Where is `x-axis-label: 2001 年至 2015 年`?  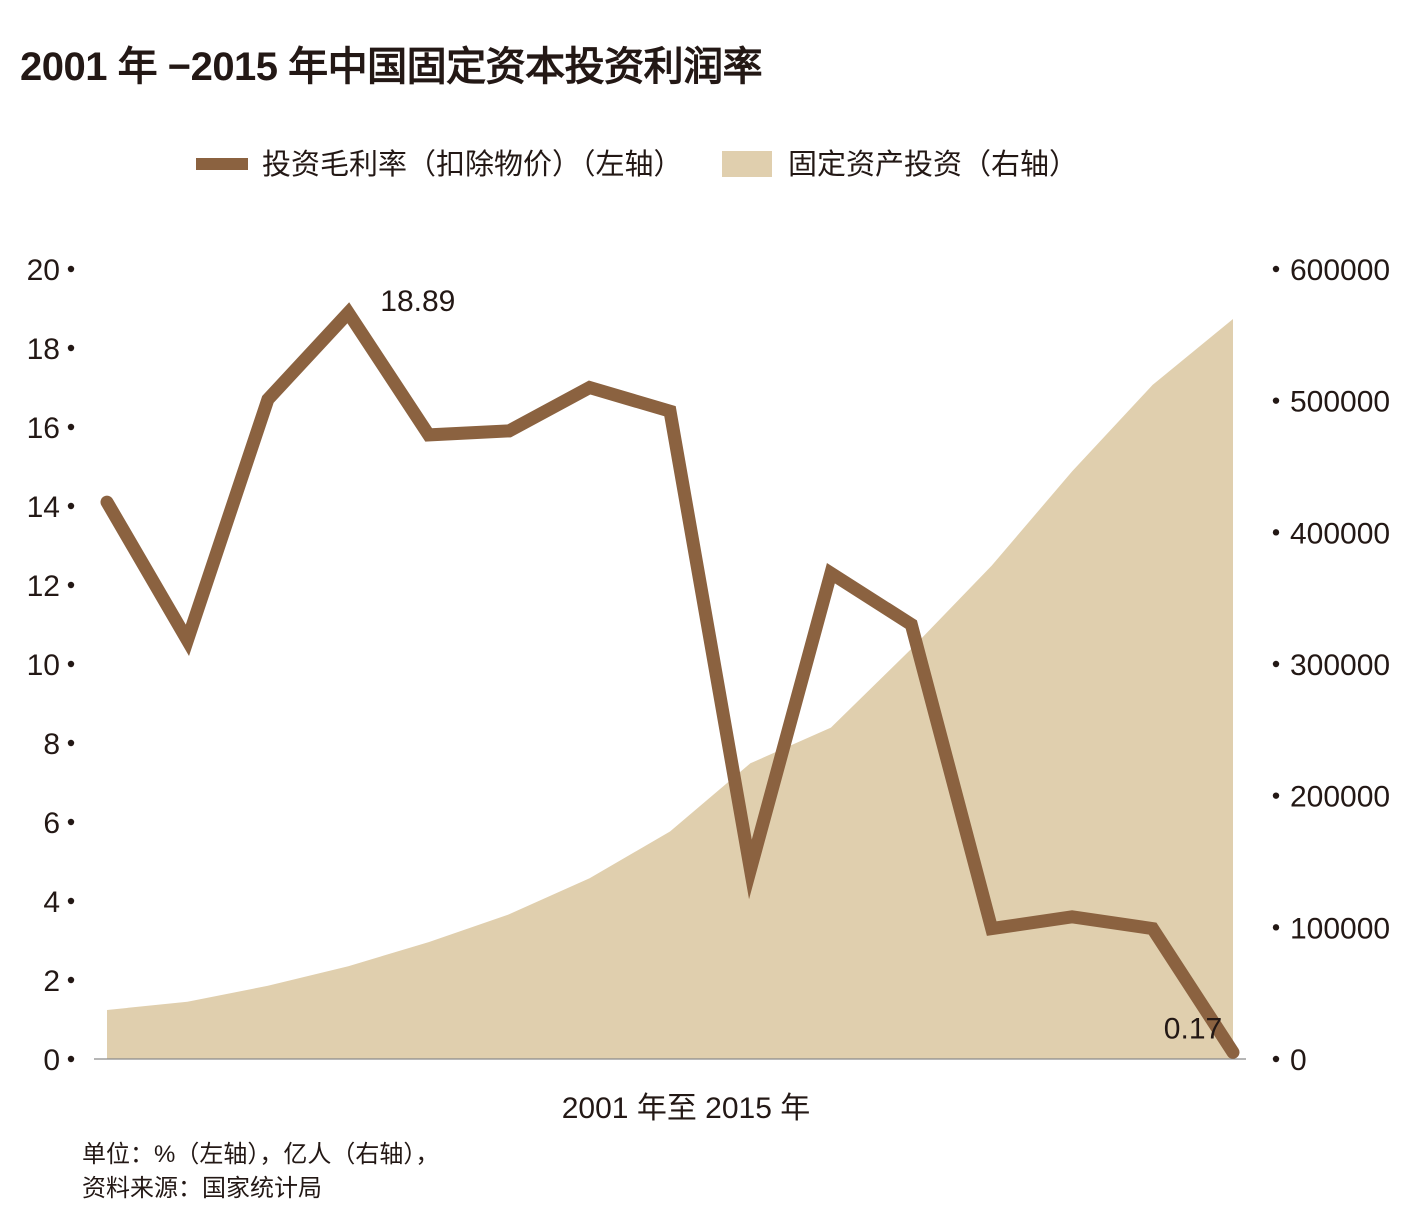 x-axis-label: 2001 年至 2015 年 is located at coordinates (686, 1108).